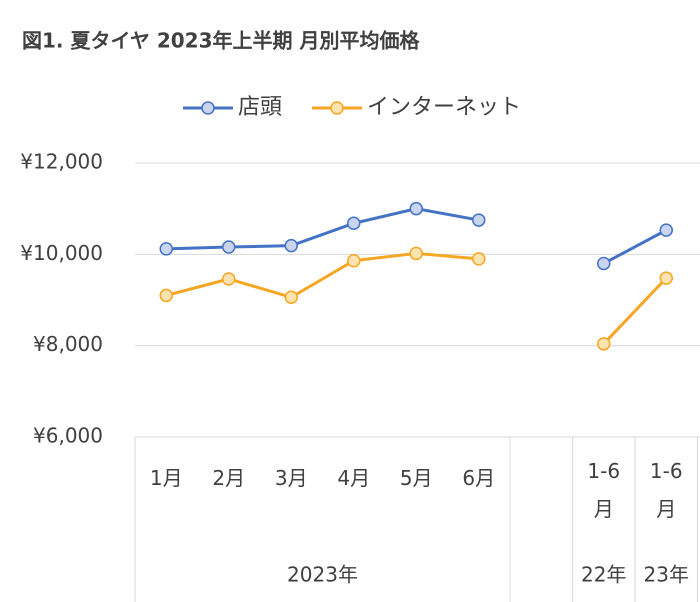 This screenshot has height=602, width=700. Describe the element at coordinates (291, 478) in the screenshot. I see `x-tick-label: 3月` at that location.